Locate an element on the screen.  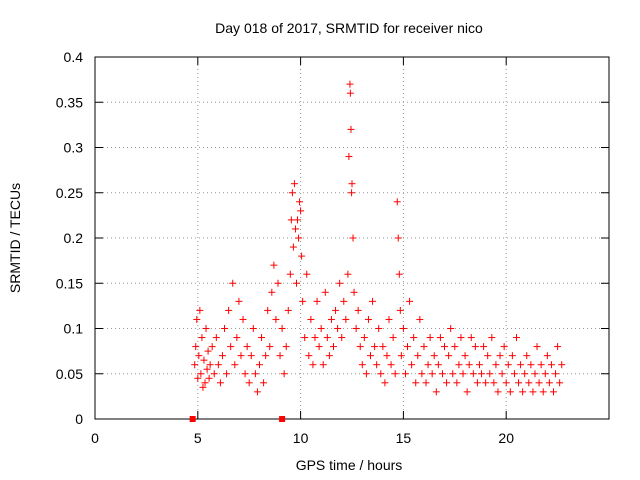
y-tick-label: 0.3 is located at coordinates (74, 148).